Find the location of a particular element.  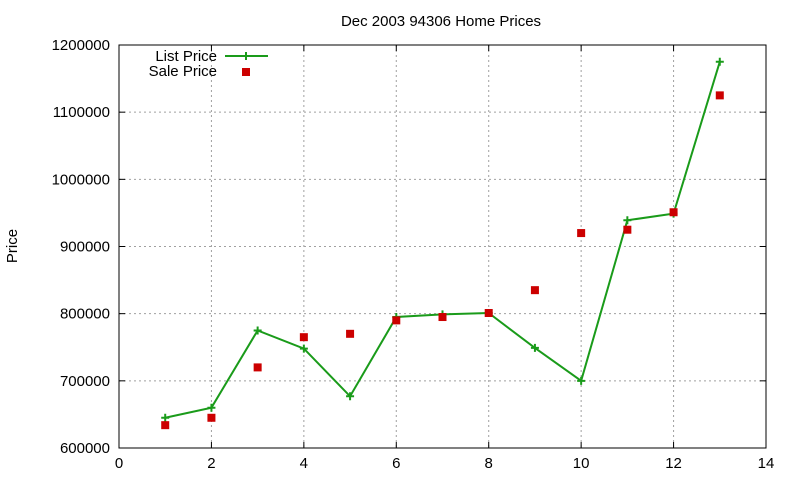

chart-title: Dec 2003 94306 Home Prices is located at coordinates (441, 21).